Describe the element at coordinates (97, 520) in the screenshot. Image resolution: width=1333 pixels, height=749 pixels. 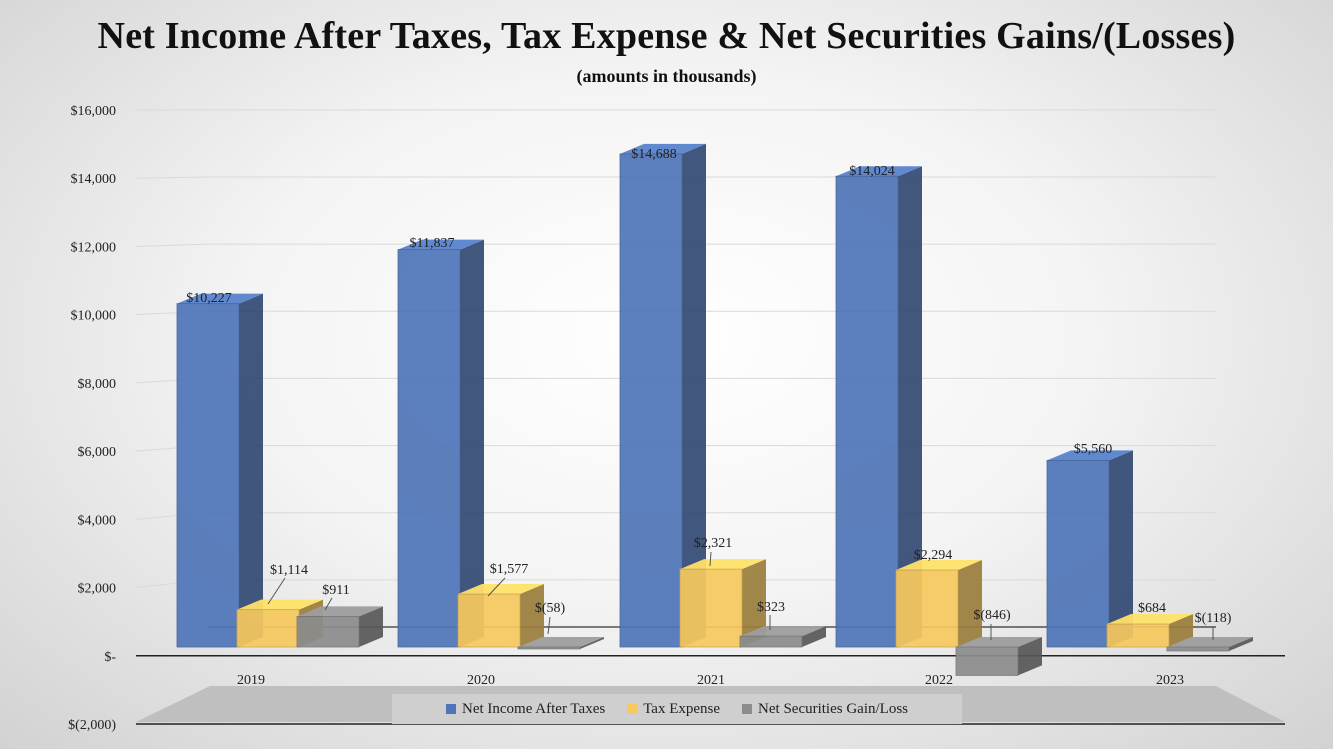
I see `y-tick-label: $4,000` at that location.